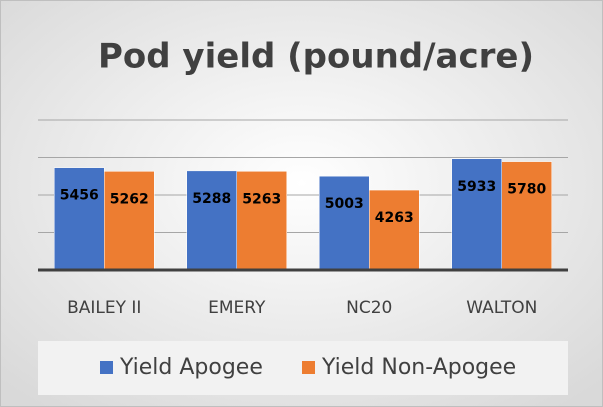 This screenshot has width=603, height=407. What do you see at coordinates (129, 199) in the screenshot?
I see `data-label: 5262` at bounding box center [129, 199].